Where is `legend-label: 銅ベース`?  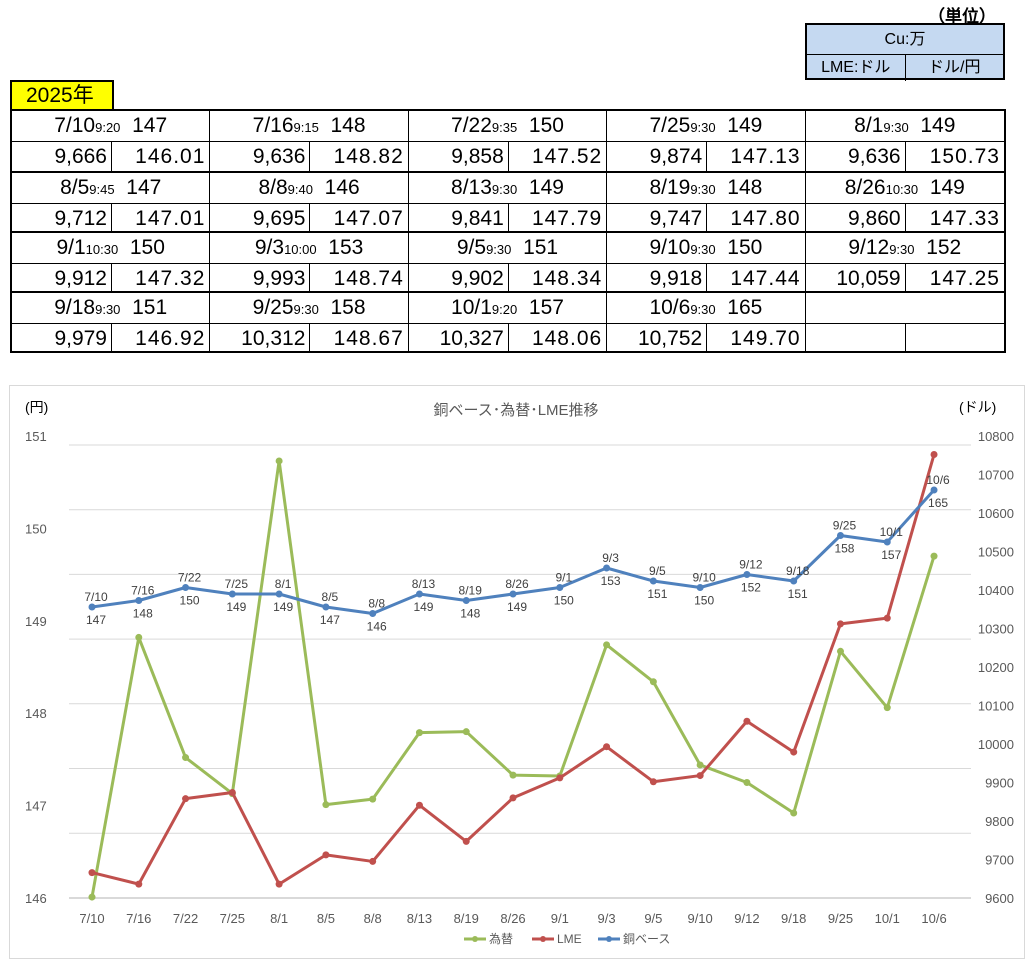 legend-label: 銅ベース is located at coordinates (646, 939).